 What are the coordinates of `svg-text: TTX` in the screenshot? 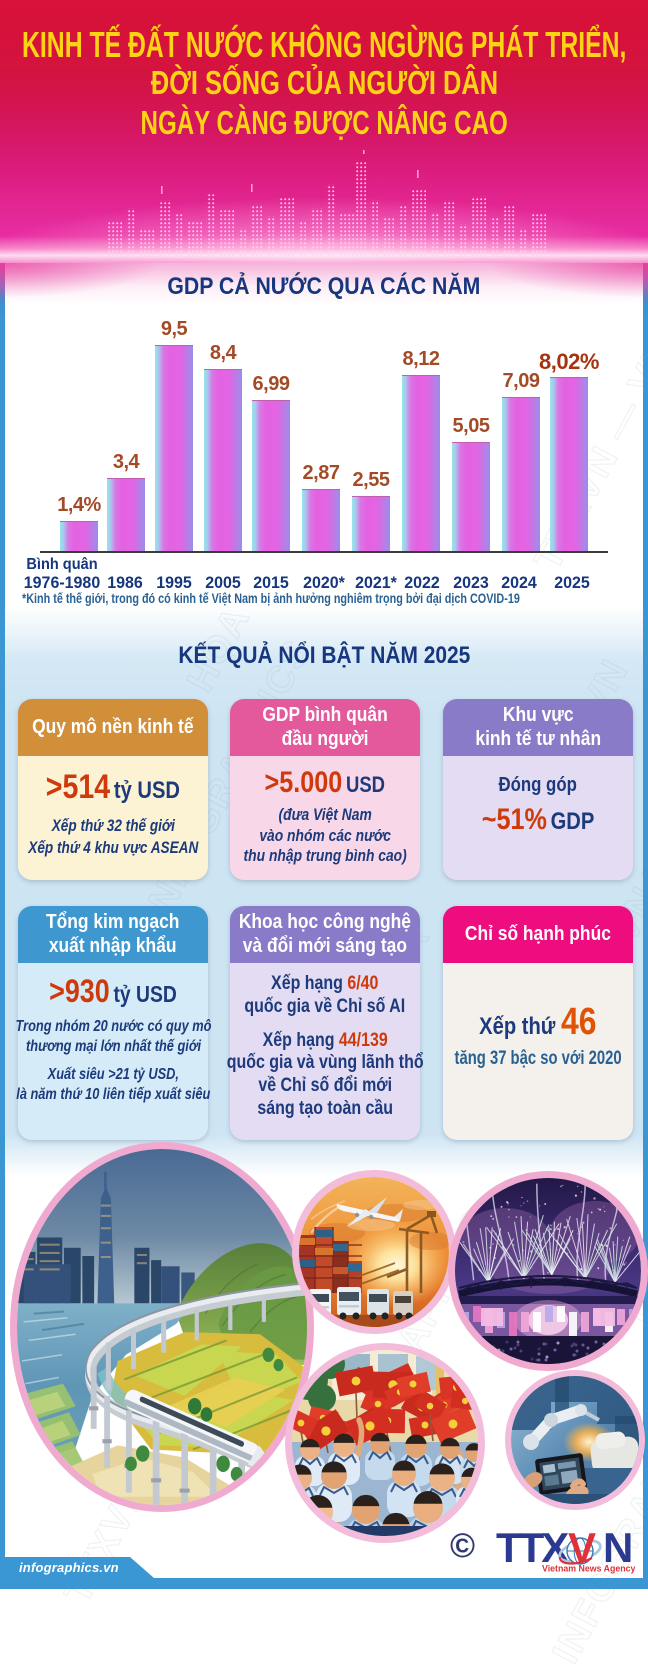 It's located at (532, 1547).